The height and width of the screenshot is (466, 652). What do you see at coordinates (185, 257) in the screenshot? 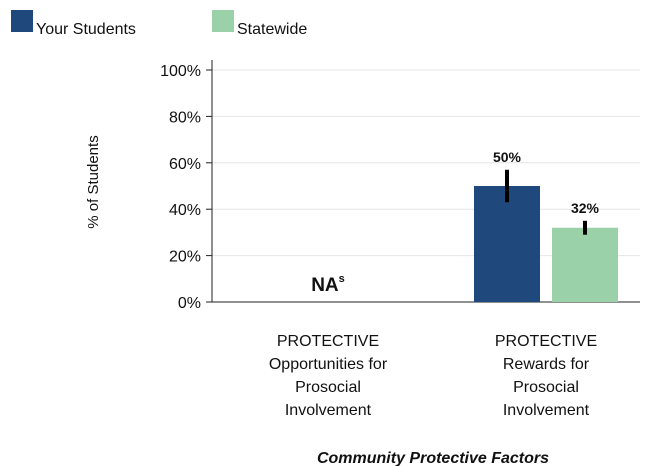
I see `y-tick-label-1: 20%` at bounding box center [185, 257].